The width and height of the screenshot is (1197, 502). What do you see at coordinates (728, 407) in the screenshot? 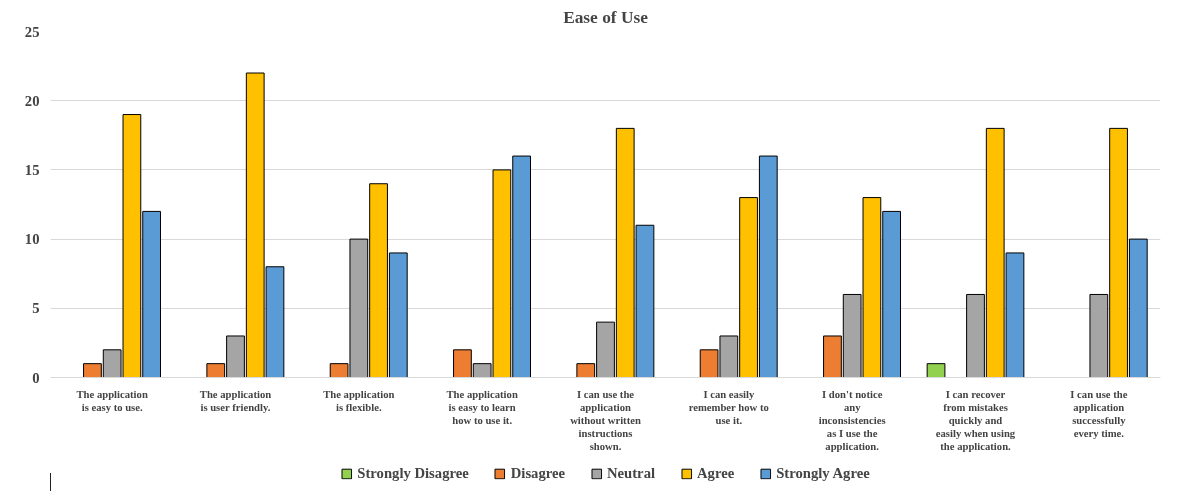
I see `x-tick-label: I can easily remember how to use it.` at bounding box center [728, 407].